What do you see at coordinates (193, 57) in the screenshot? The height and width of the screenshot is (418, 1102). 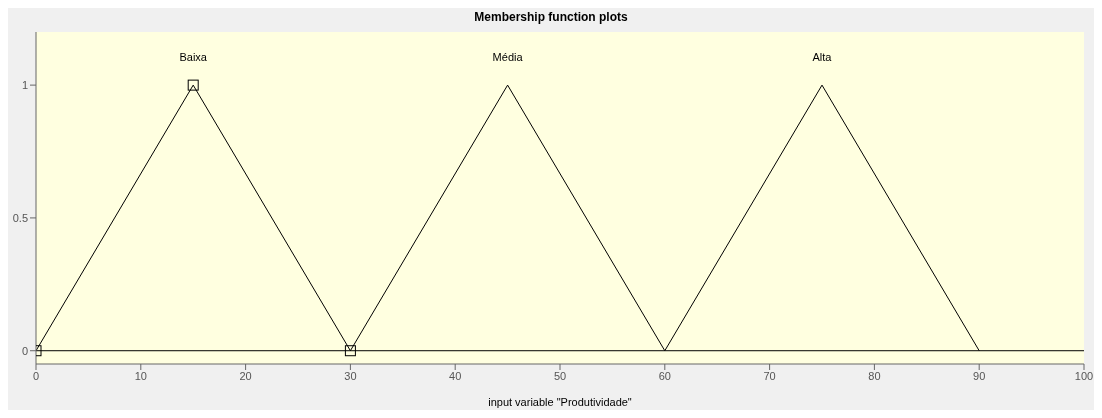 I see `series-label: Baixa` at bounding box center [193, 57].